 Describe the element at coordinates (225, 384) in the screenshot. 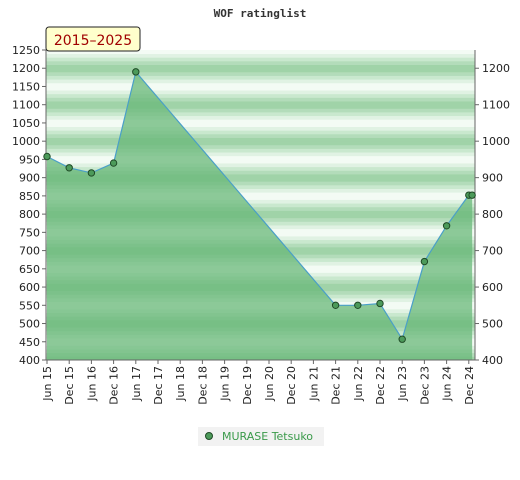

I see `x-tick-label: Jun 19` at that location.